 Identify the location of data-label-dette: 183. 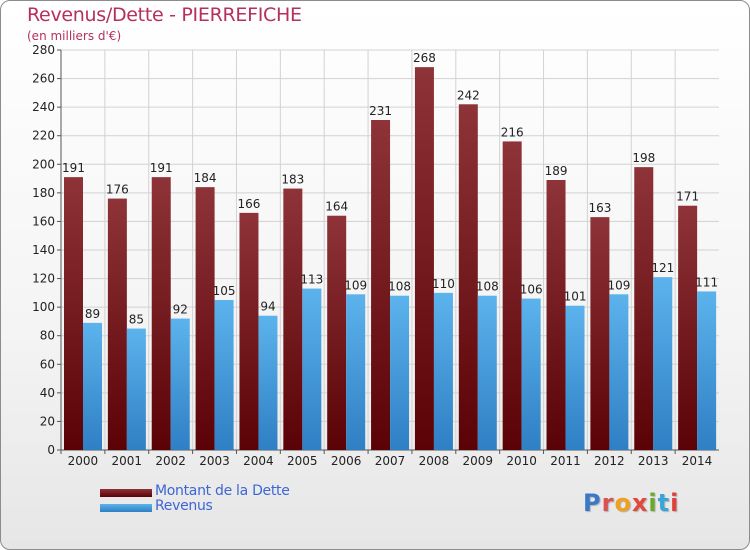
(292, 180).